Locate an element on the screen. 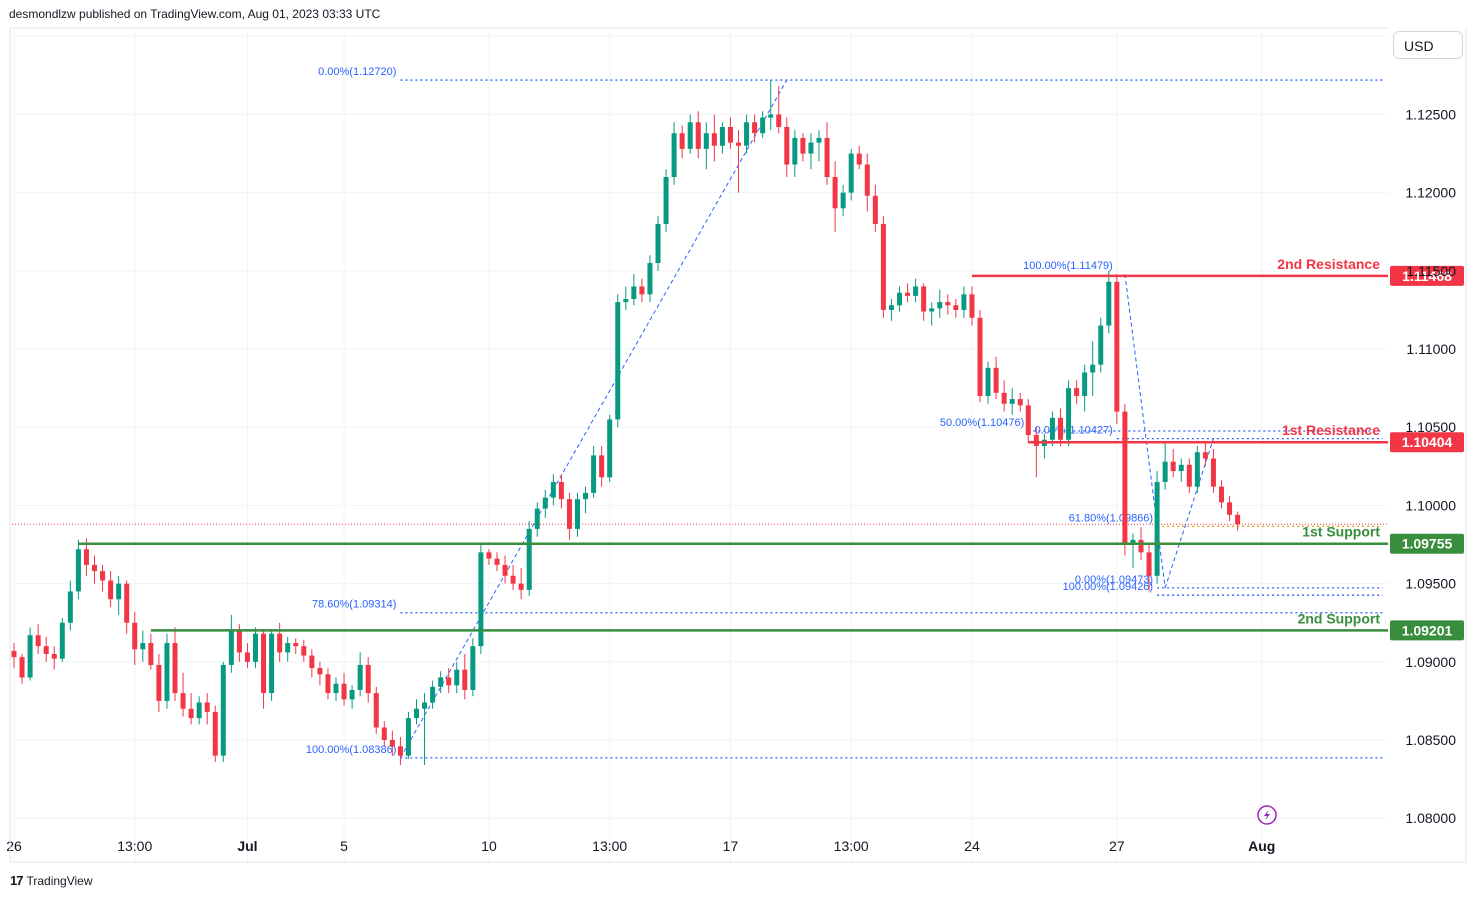 This screenshot has height=899, width=1477. level-name: 1st Resistance is located at coordinates (1331, 430).